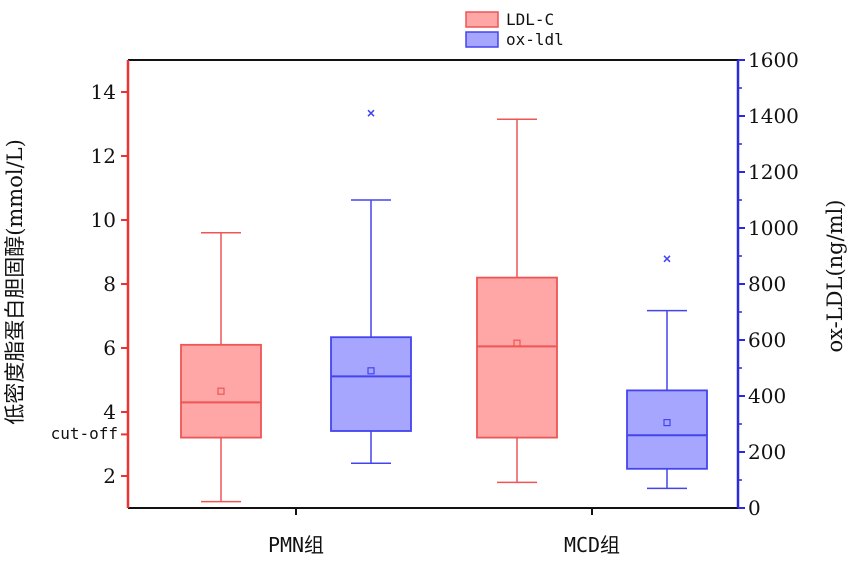 Image resolution: width=850 pixels, height=569 pixels. I want to click on left-tick-label: 4, so click(109, 412).